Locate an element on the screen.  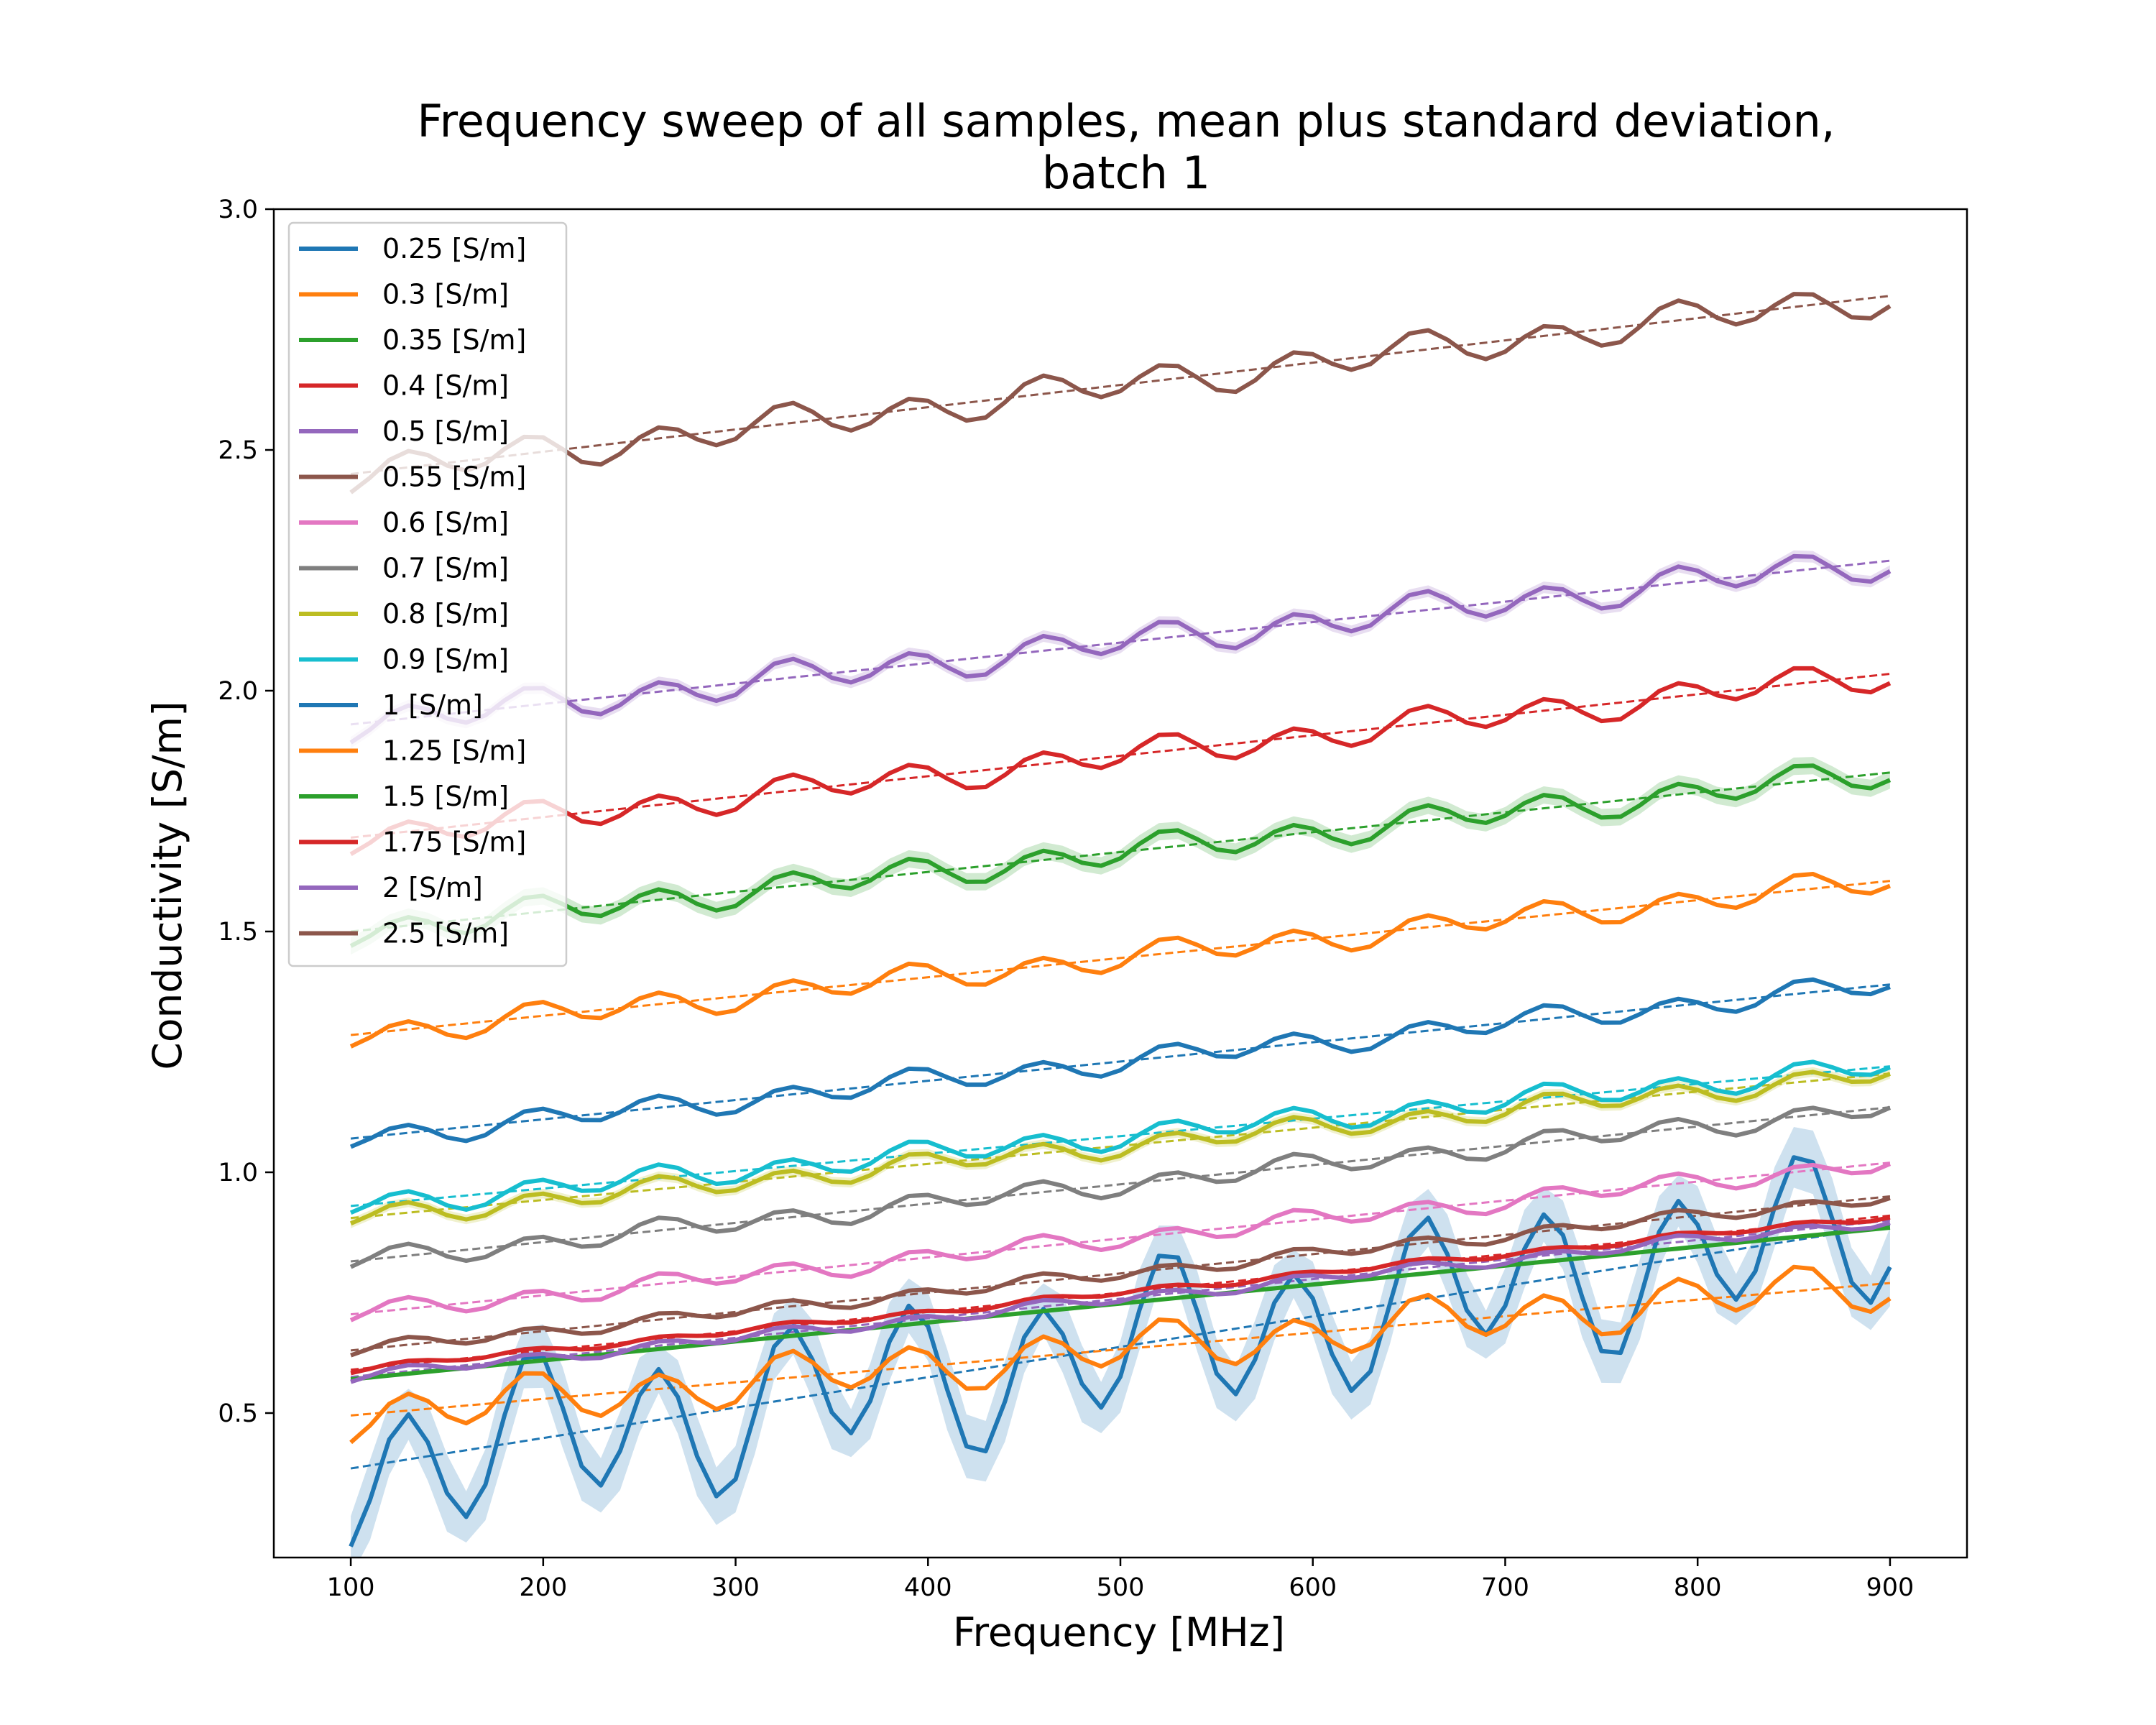
legend-entry: 2 [S/m] is located at coordinates (432, 887).